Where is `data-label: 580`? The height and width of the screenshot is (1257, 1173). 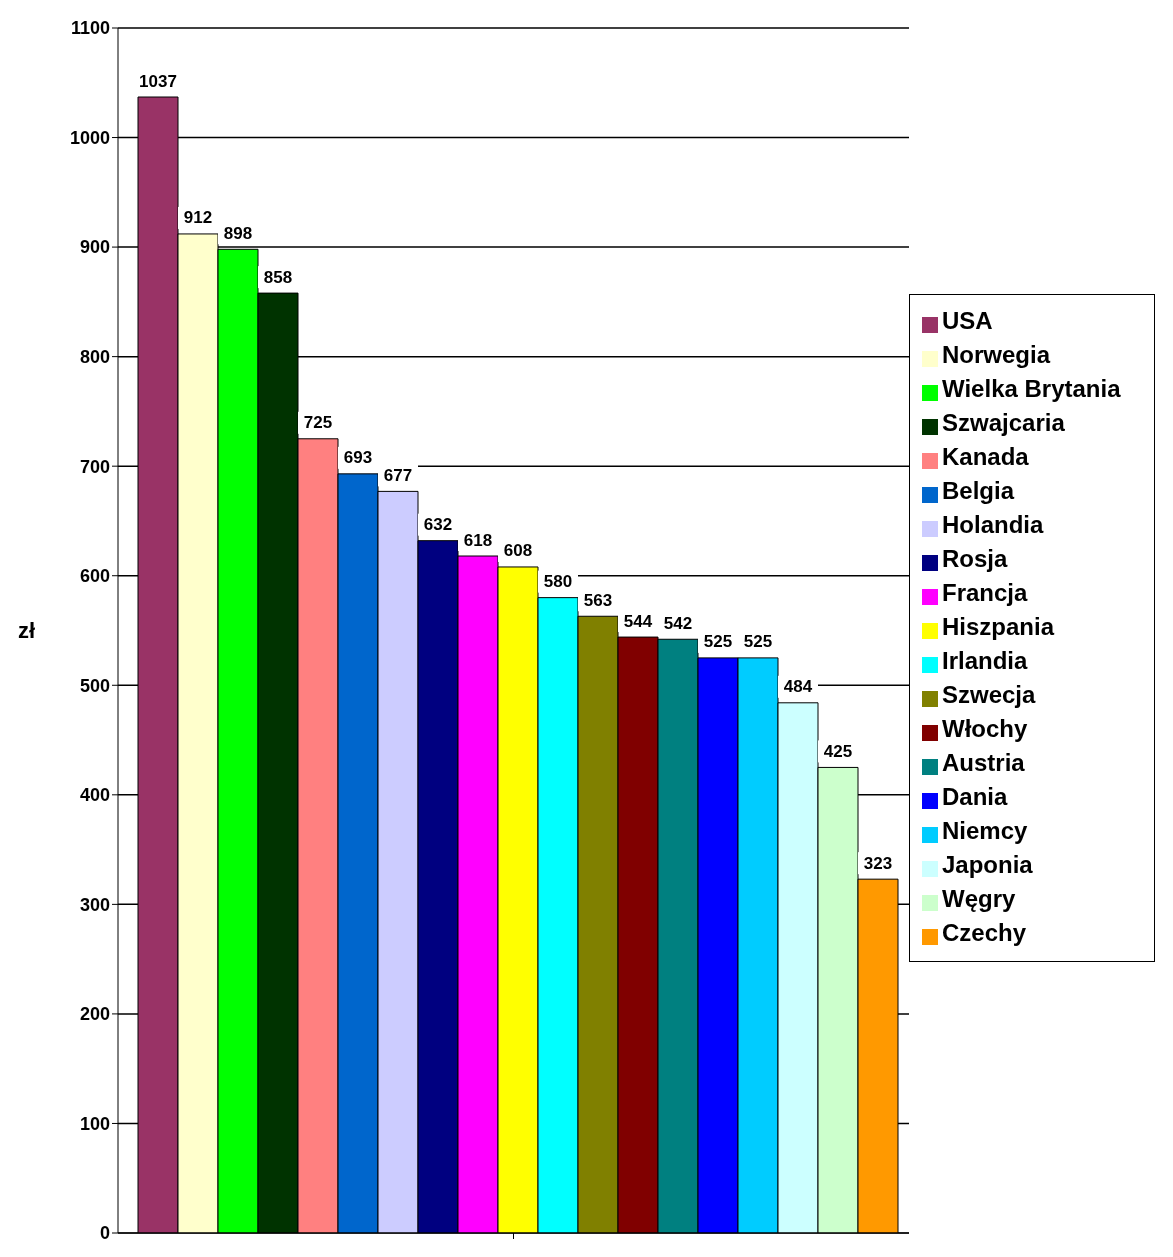 data-label: 580 is located at coordinates (558, 582).